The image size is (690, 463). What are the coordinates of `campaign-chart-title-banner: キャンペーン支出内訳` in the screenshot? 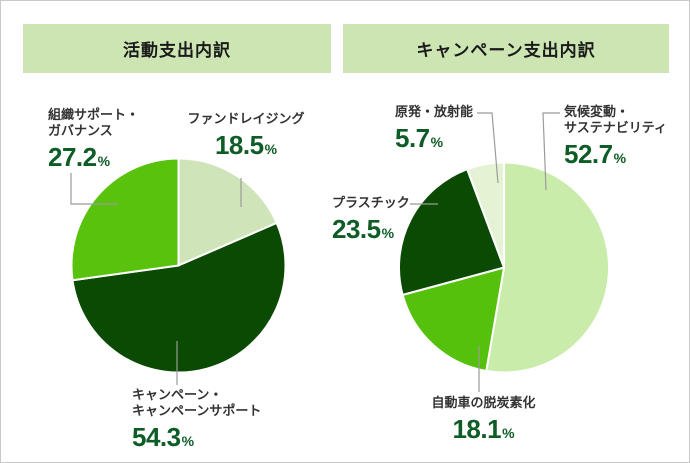 It's located at (506, 48).